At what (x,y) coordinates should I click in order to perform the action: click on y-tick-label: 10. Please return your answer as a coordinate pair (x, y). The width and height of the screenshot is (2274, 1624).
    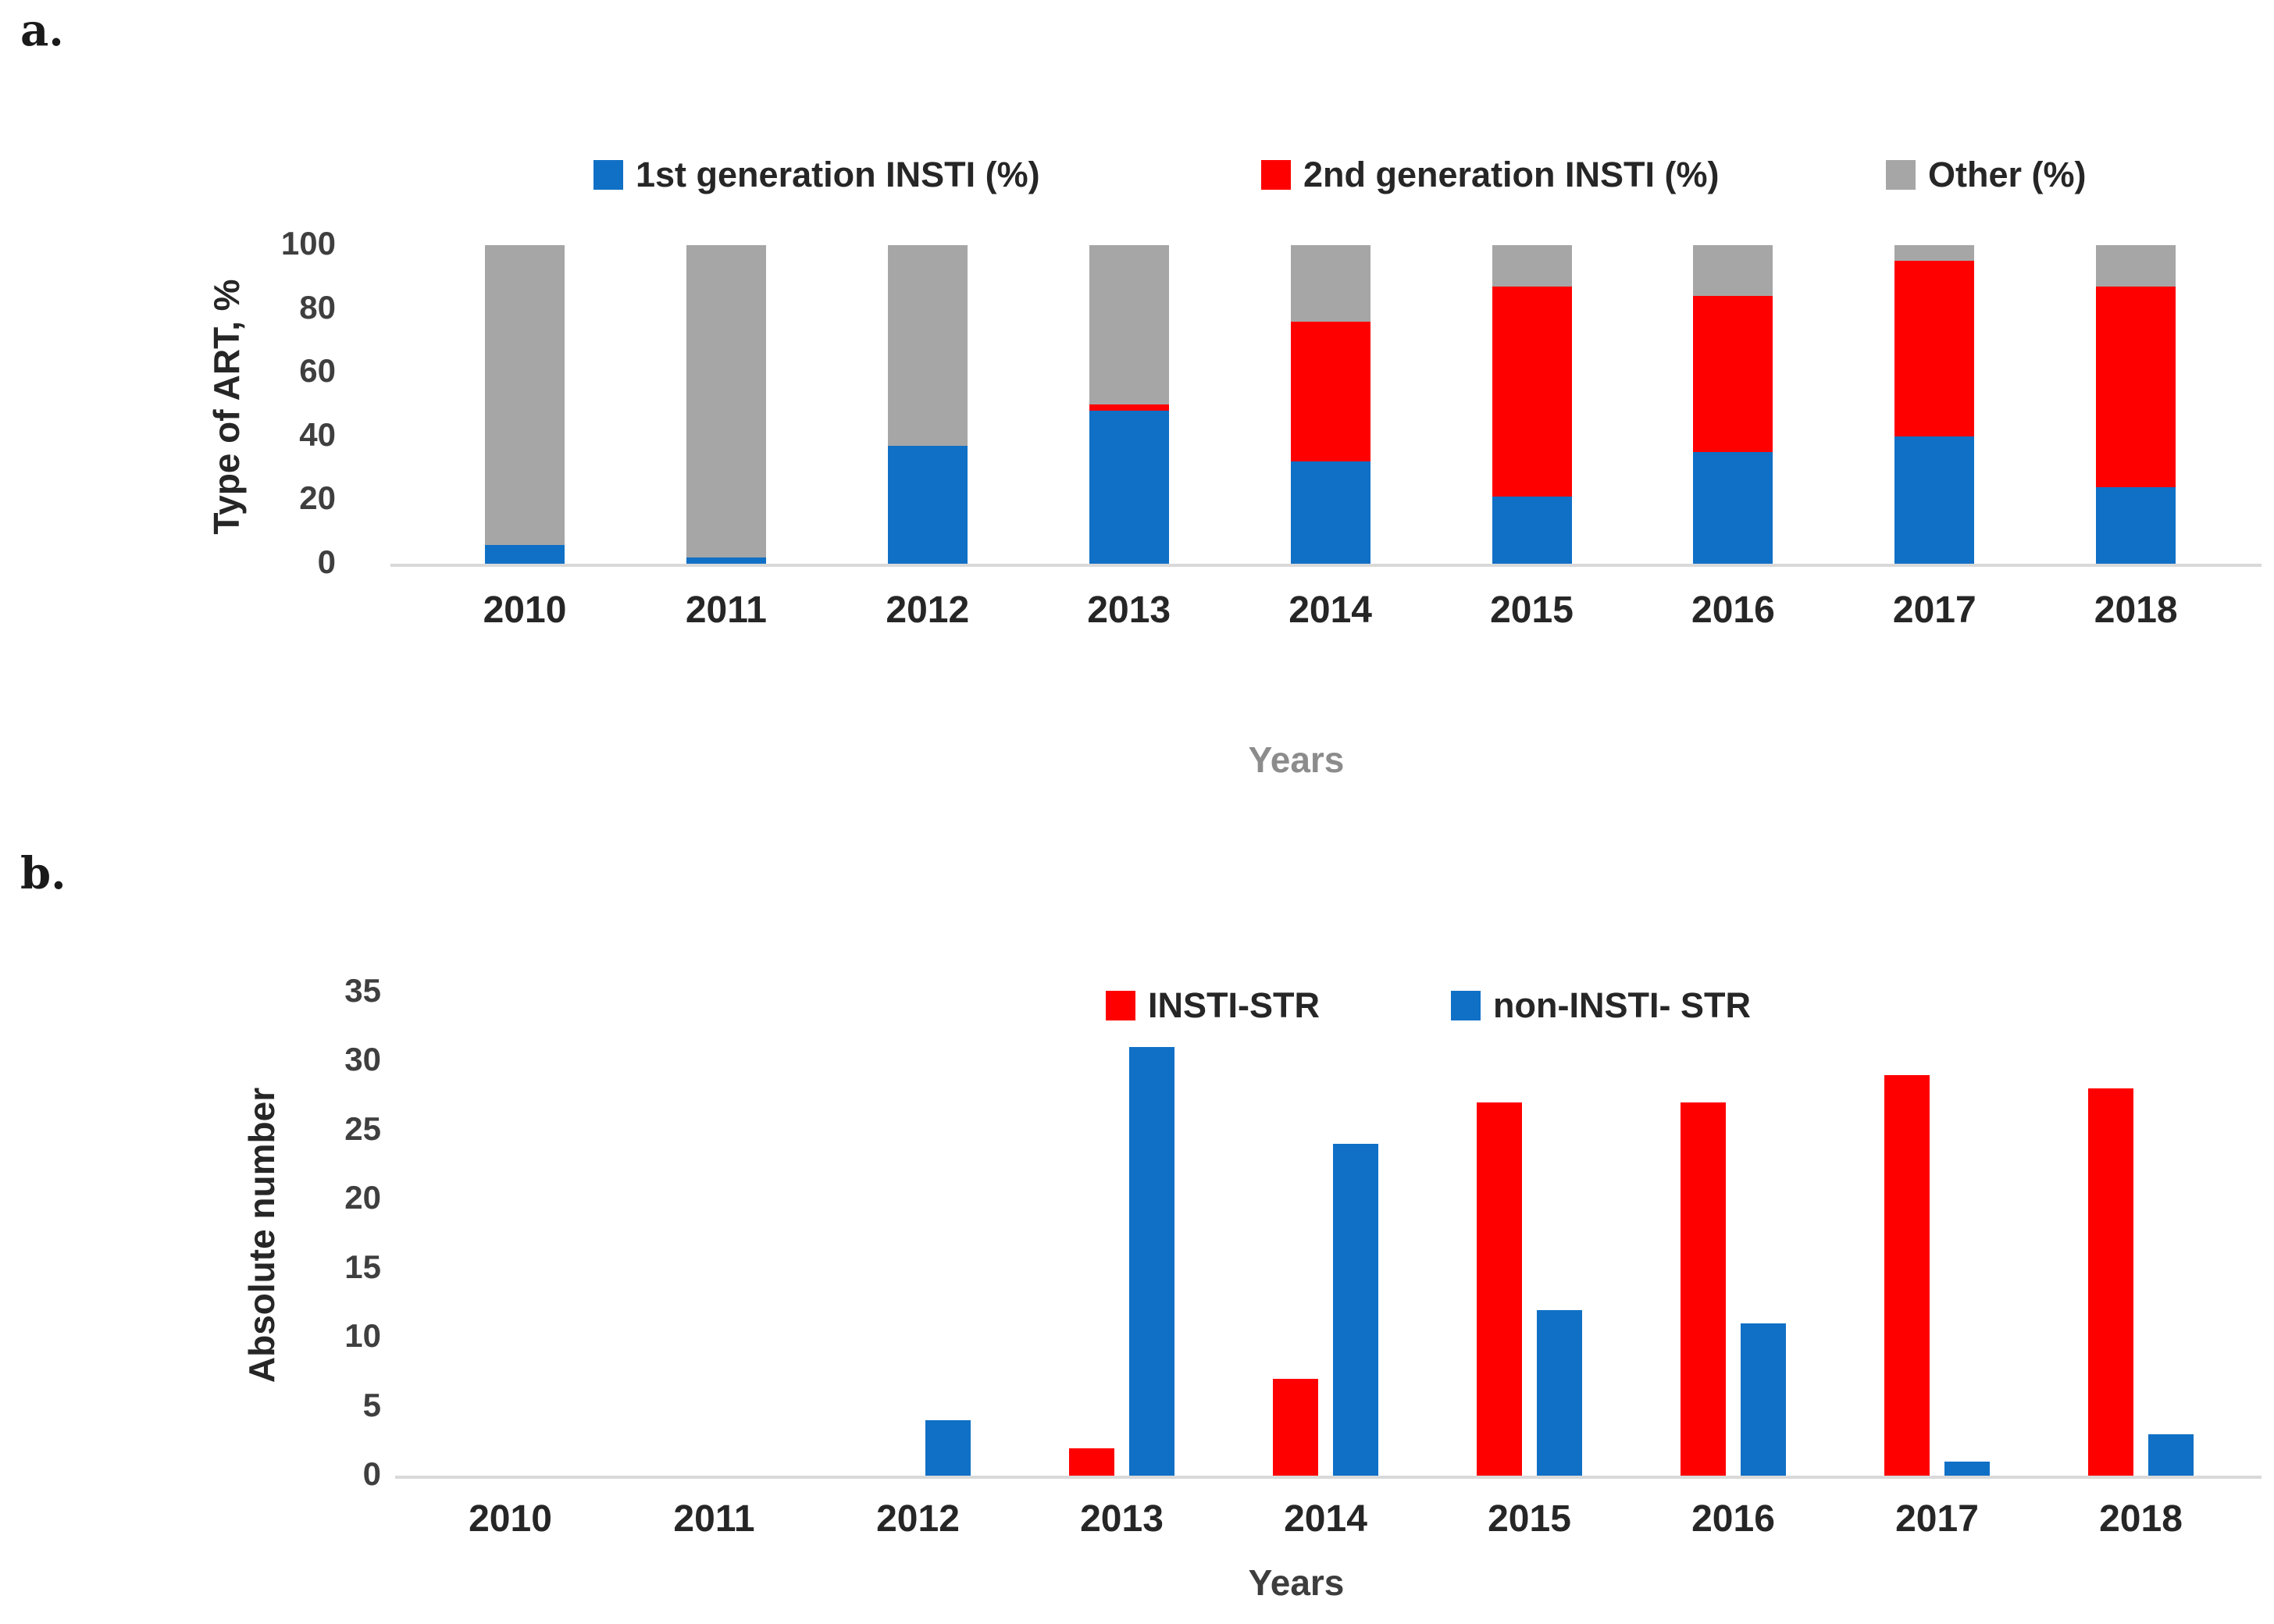
    Looking at the image, I should click on (363, 1335).